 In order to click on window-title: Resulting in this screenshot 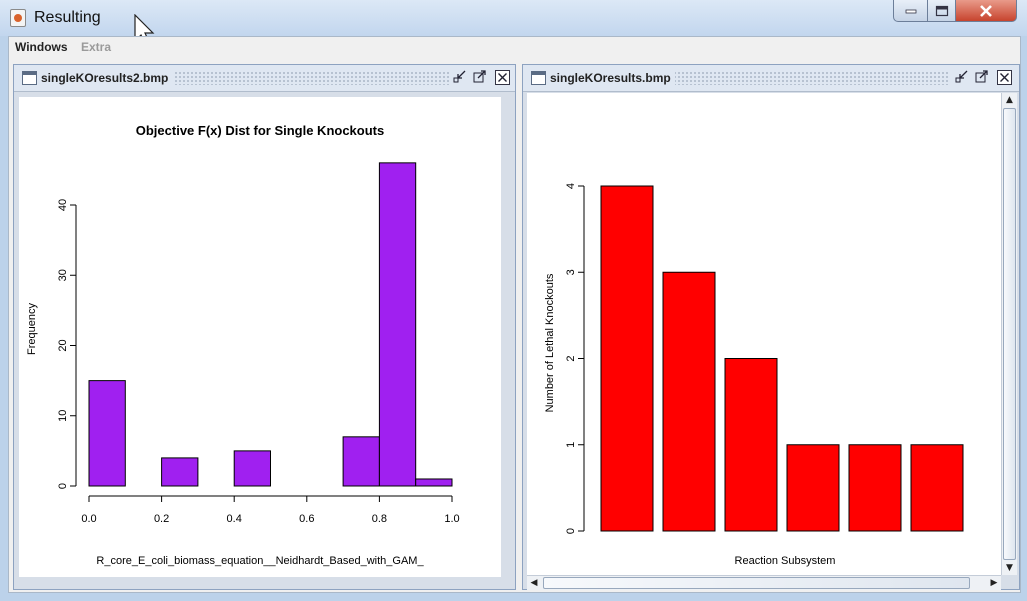, I will do `click(67, 17)`.